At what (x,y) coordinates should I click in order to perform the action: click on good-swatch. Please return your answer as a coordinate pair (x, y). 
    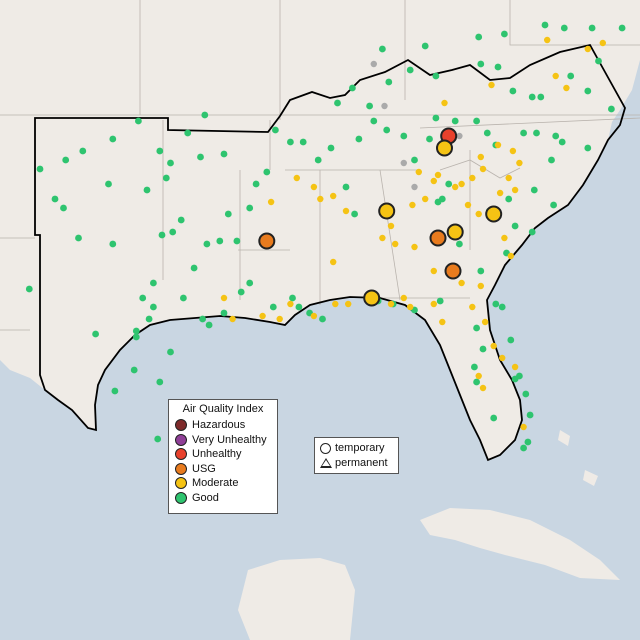
    Looking at the image, I should click on (181, 497).